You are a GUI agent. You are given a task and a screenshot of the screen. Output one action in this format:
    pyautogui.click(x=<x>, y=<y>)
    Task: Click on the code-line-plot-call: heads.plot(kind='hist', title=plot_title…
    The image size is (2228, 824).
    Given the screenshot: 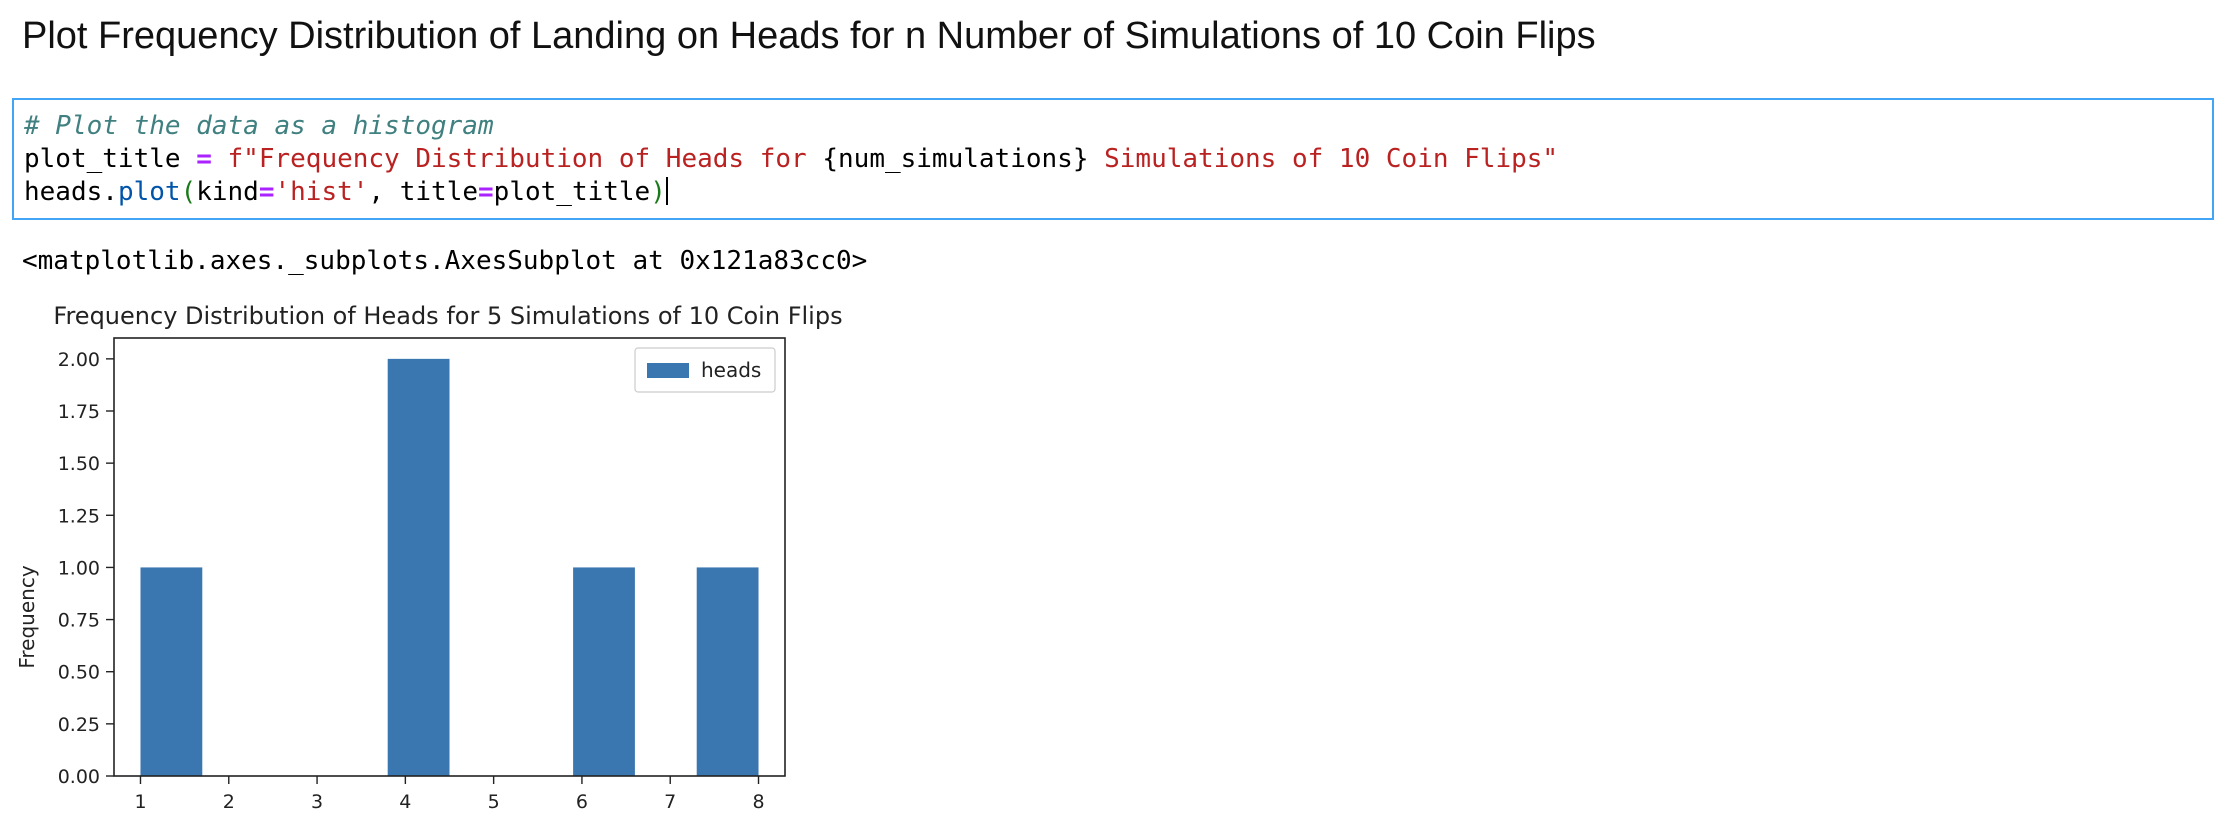 What is the action you would take?
    pyautogui.click(x=1113, y=192)
    